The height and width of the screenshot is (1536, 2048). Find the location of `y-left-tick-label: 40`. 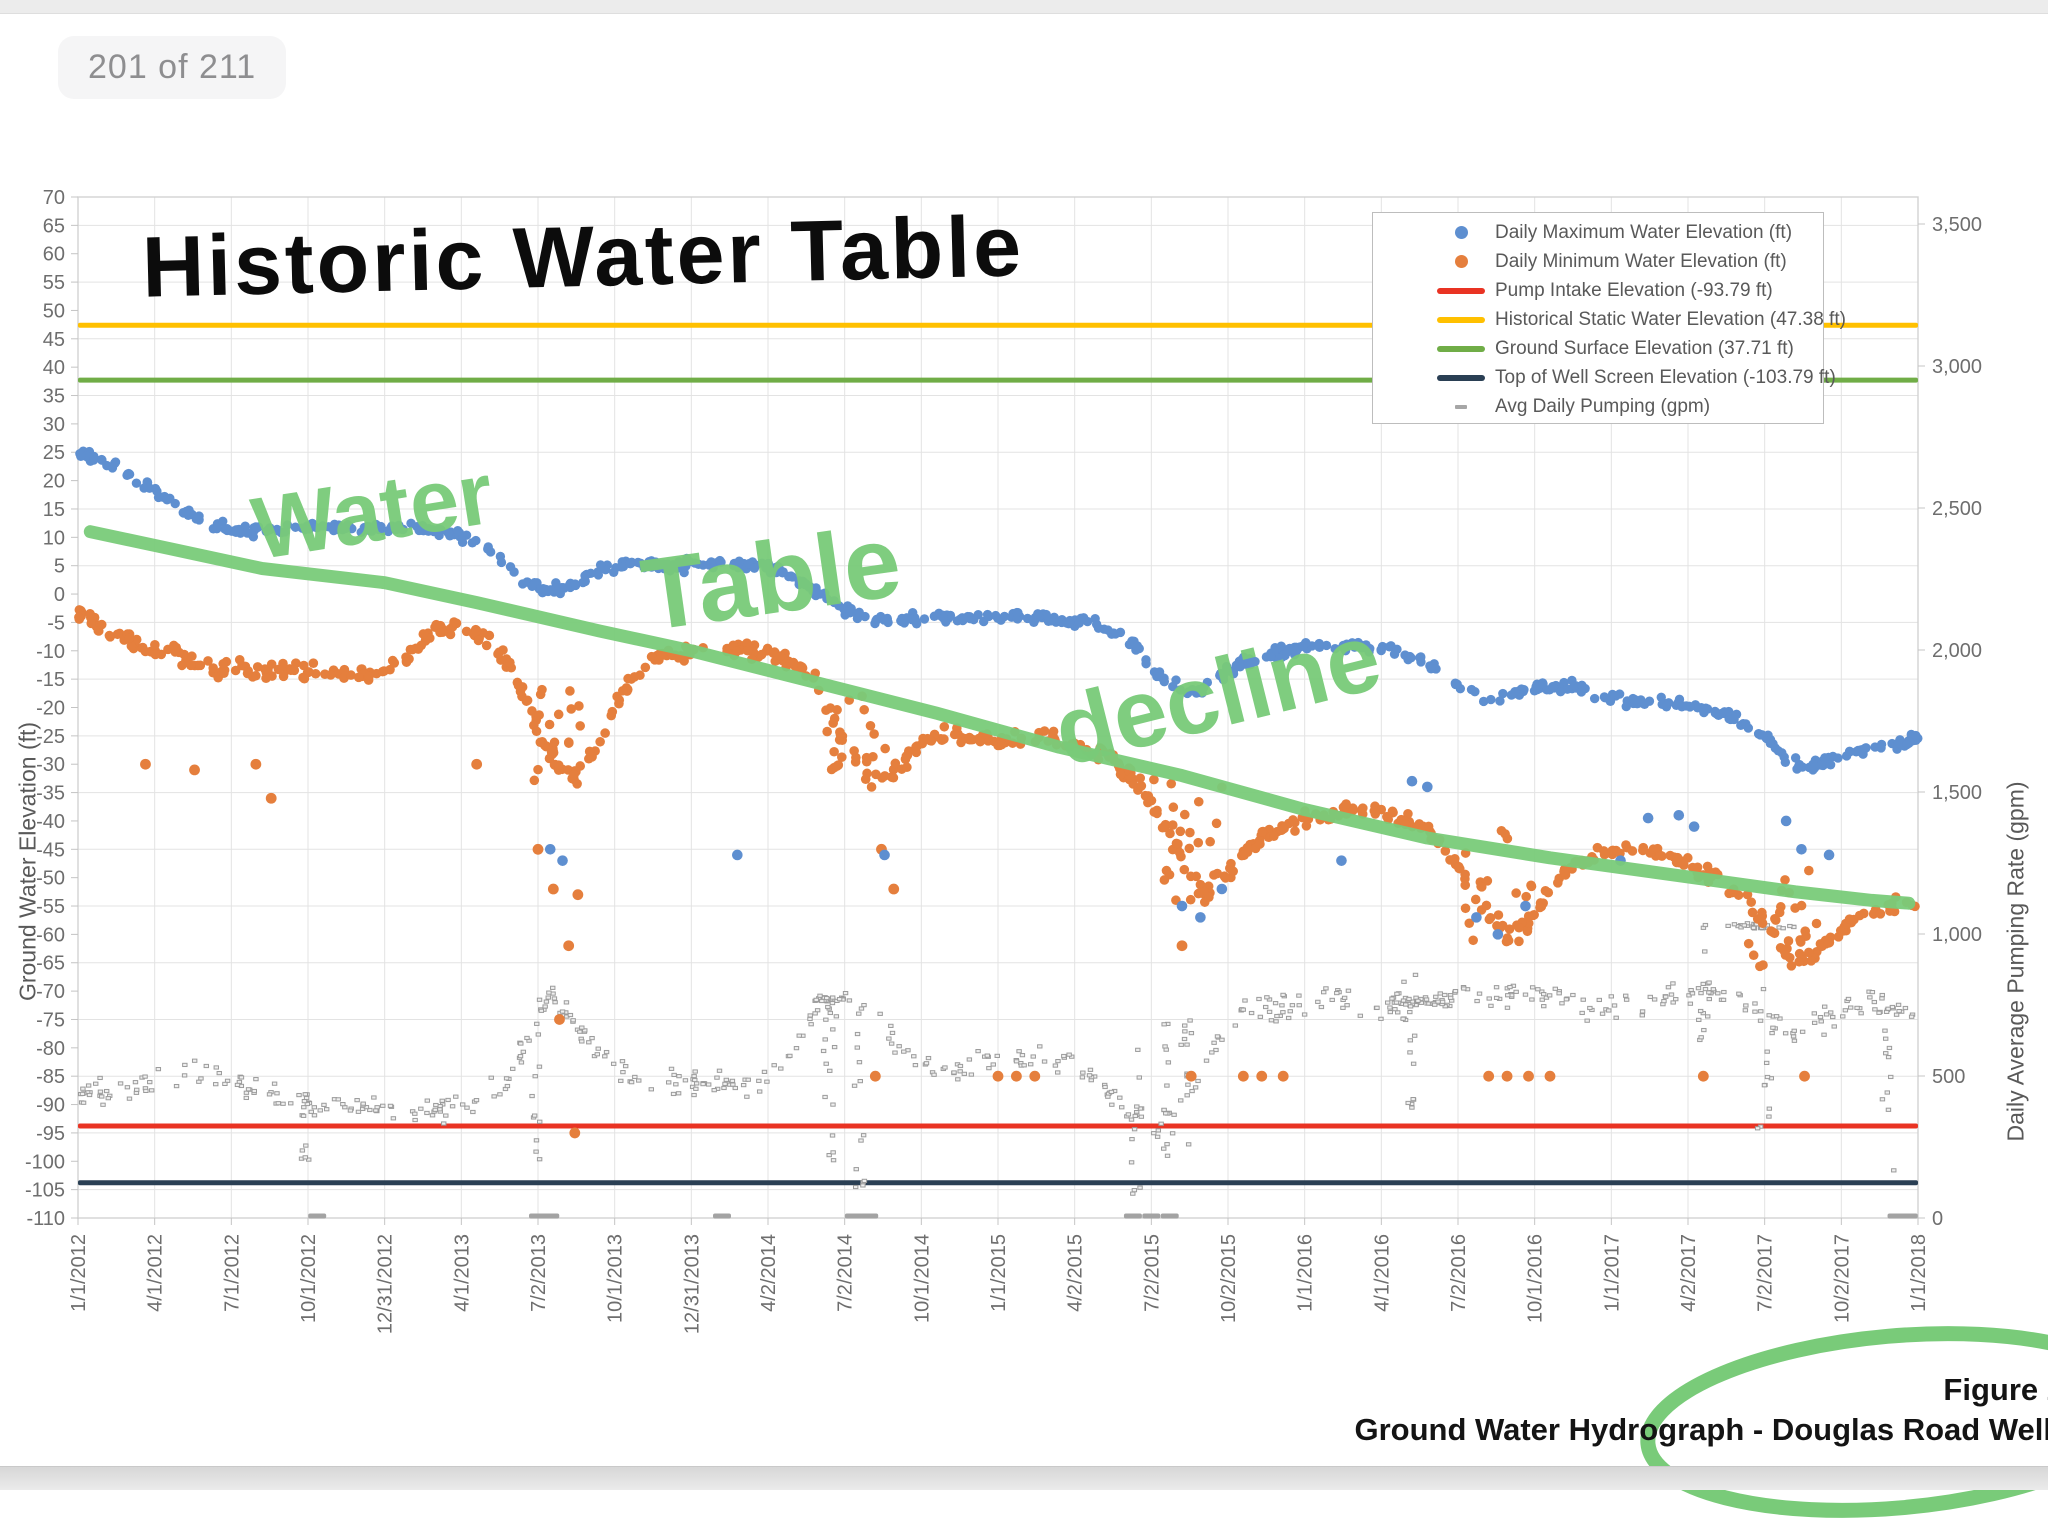

y-left-tick-label: 40 is located at coordinates (54, 368).